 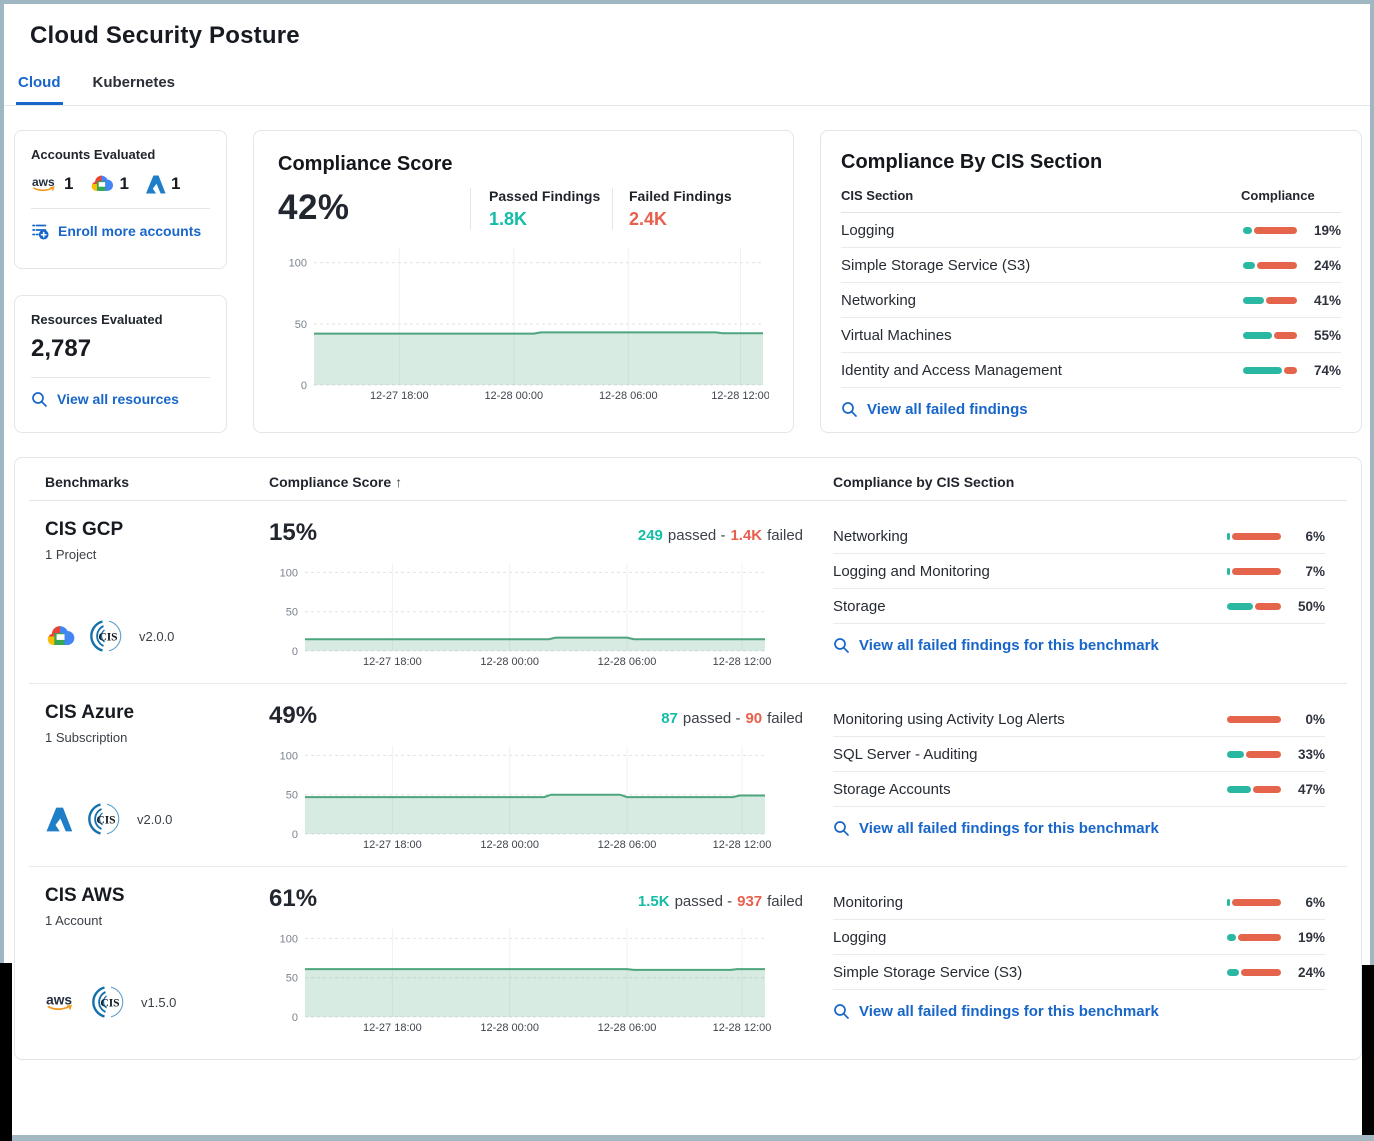 I want to click on table-row: Storage Accounts 47%, so click(x=1079, y=789).